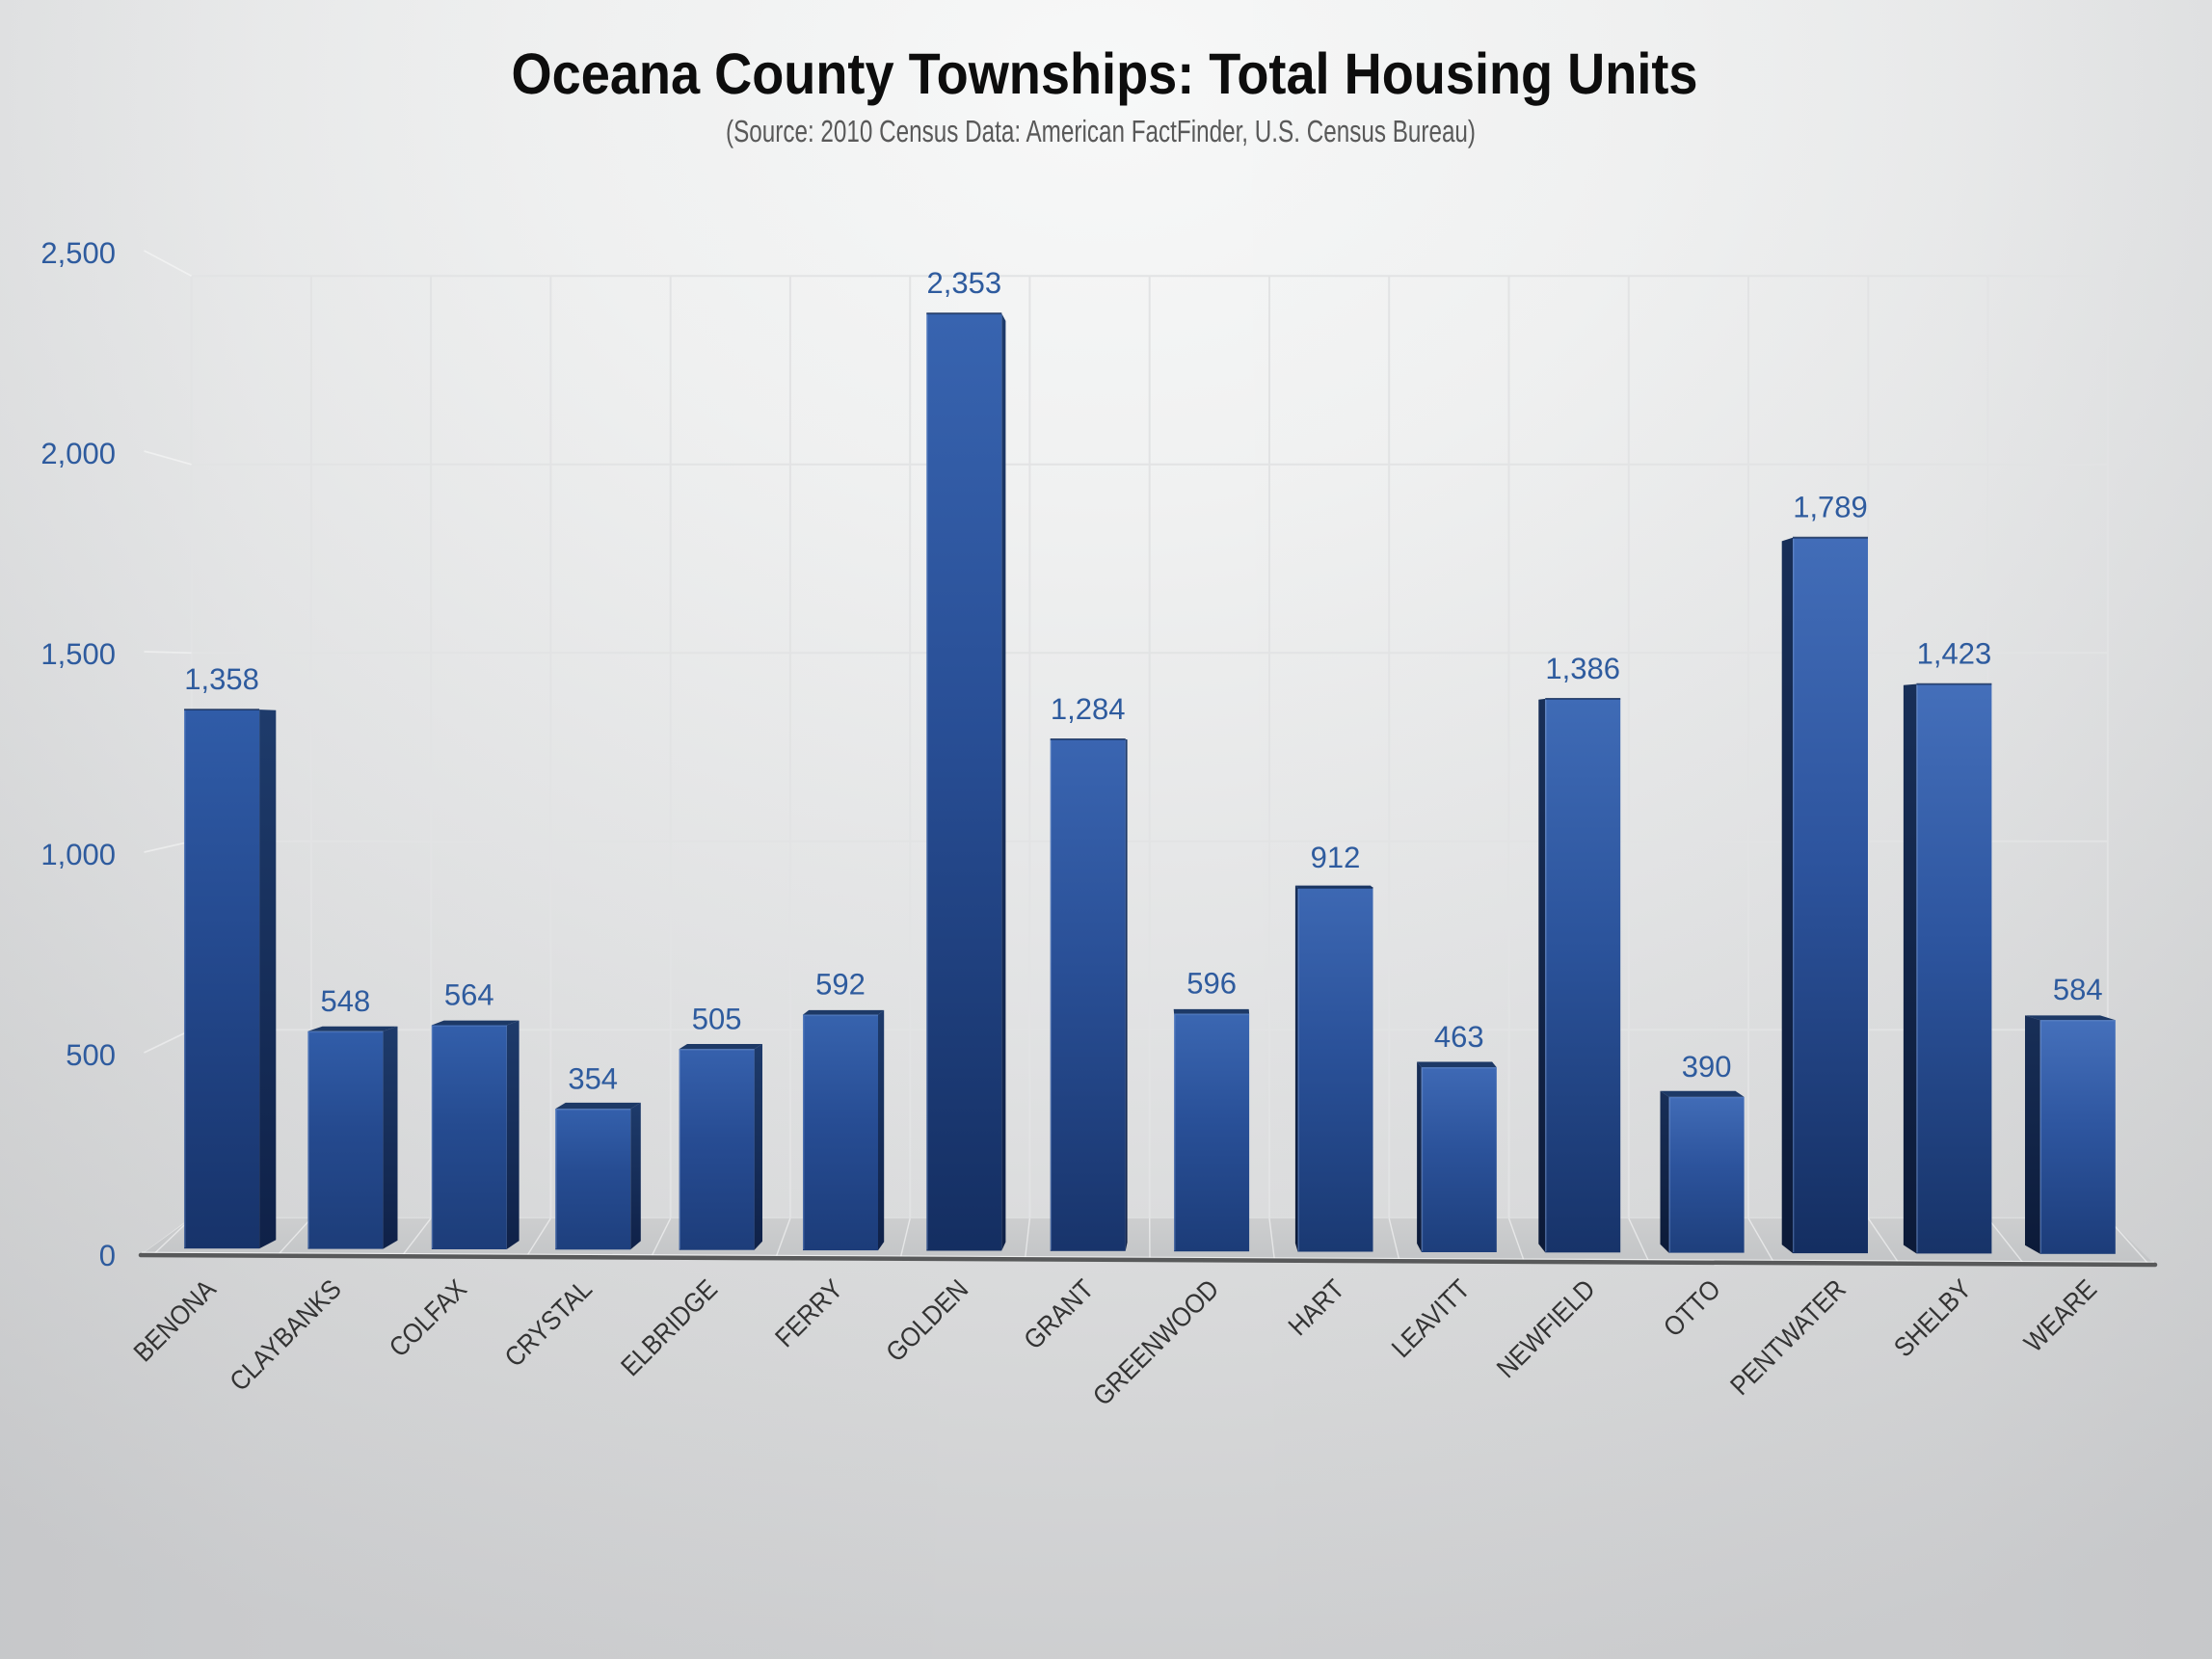 The height and width of the screenshot is (1659, 2212). I want to click on svg-text: 390, so click(1707, 1067).